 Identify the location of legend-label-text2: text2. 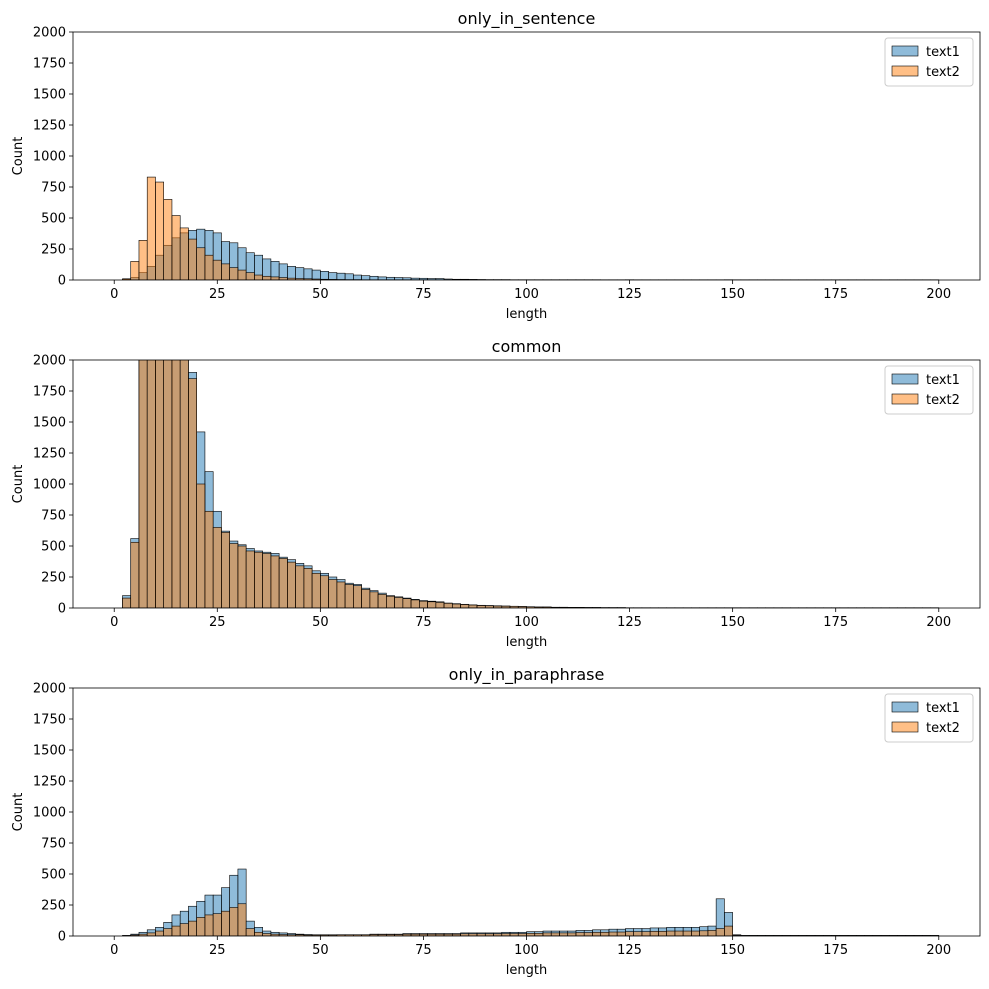
(943, 400).